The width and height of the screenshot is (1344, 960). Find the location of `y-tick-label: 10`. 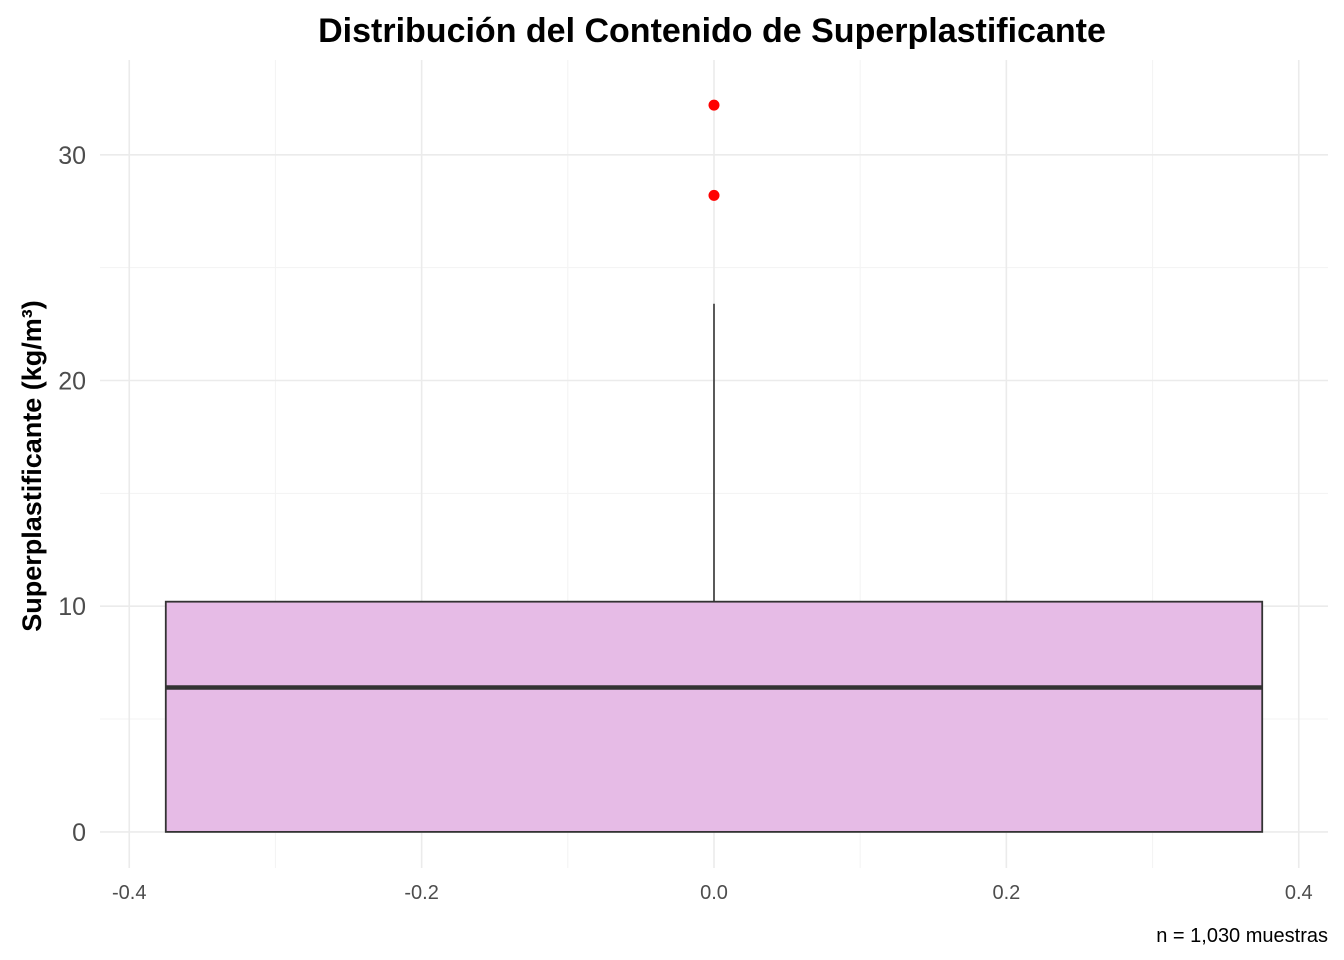

y-tick-label: 10 is located at coordinates (72, 607).